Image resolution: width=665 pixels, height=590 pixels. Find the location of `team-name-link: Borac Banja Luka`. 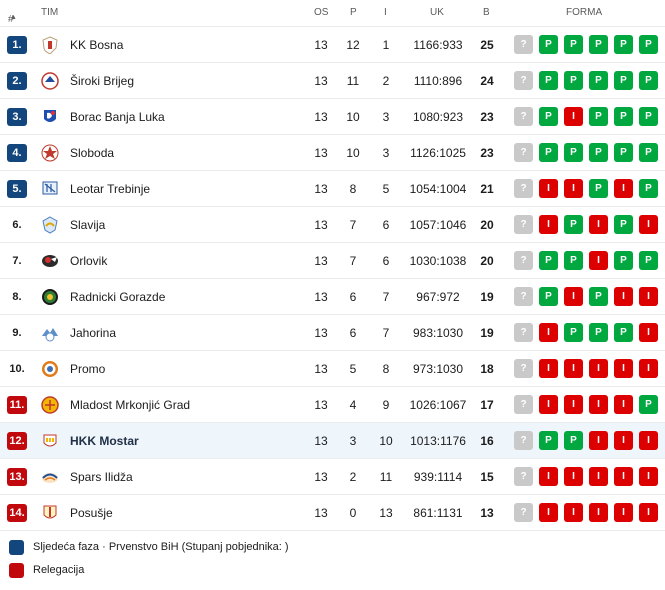

team-name-link: Borac Banja Luka is located at coordinates (117, 117).